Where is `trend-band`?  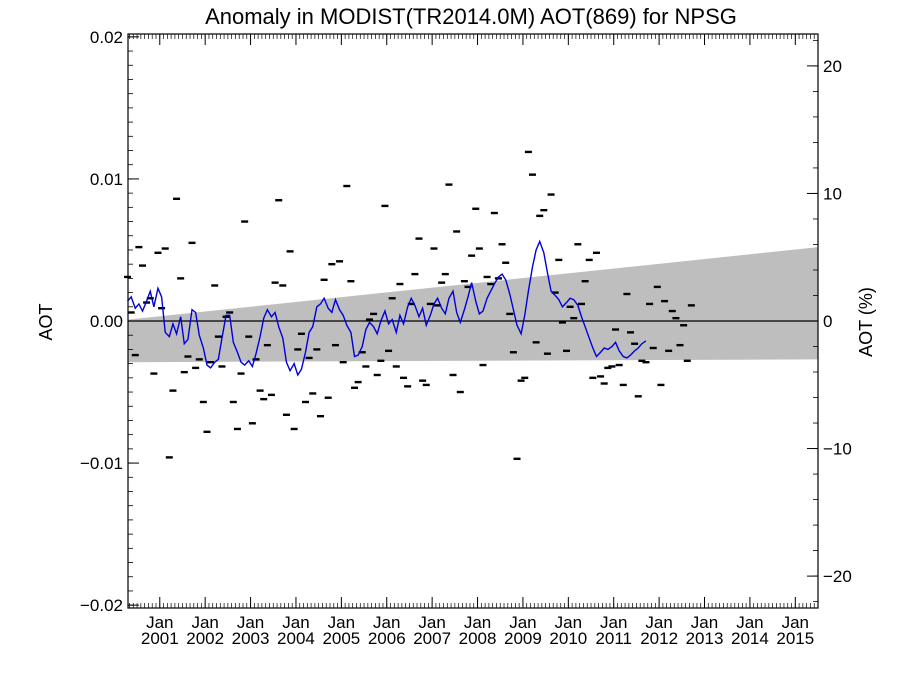
trend-band is located at coordinates (473, 305).